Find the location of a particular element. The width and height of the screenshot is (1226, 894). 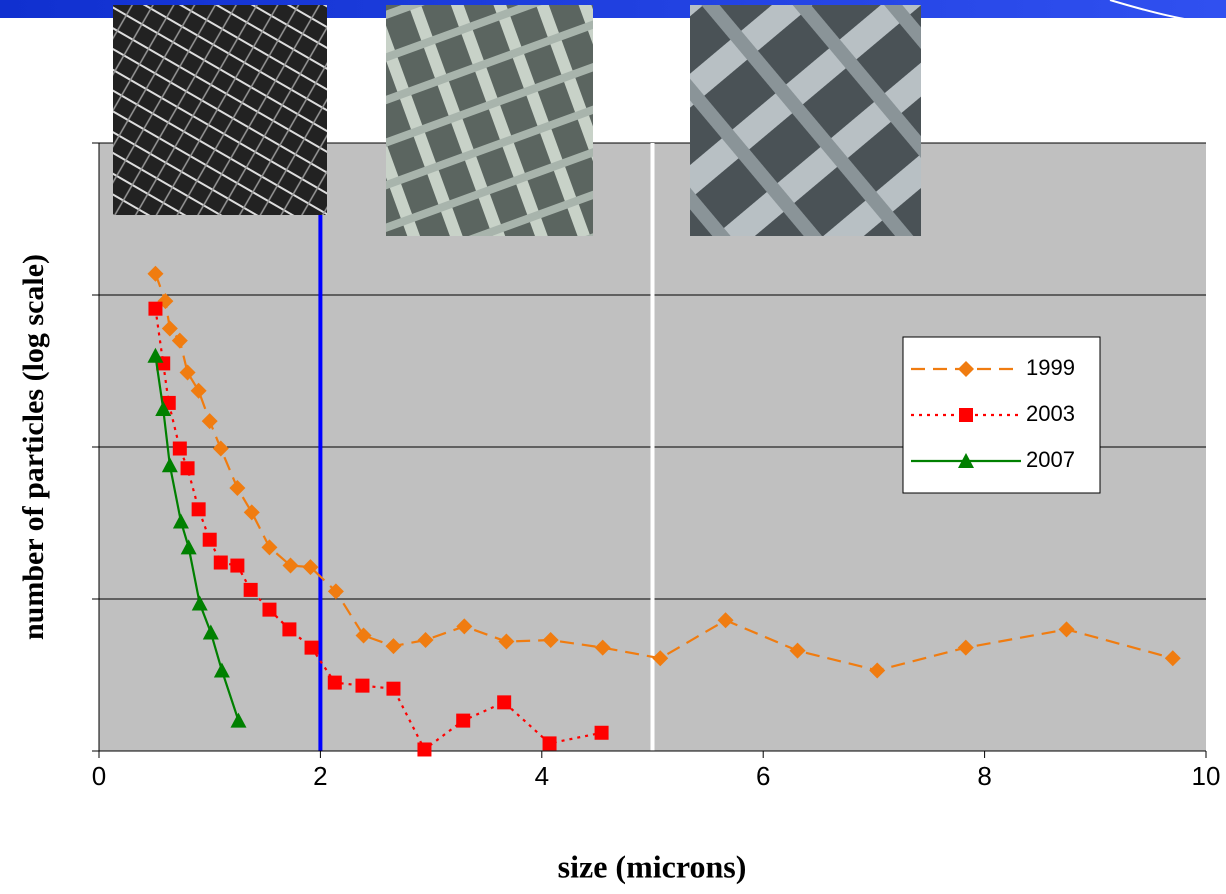

x-tick-label: 8 is located at coordinates (984, 776).